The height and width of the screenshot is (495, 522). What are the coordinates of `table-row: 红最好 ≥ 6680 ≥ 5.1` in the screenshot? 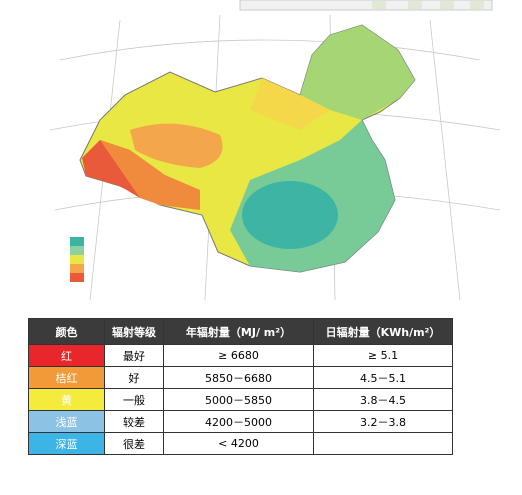 It's located at (240, 355).